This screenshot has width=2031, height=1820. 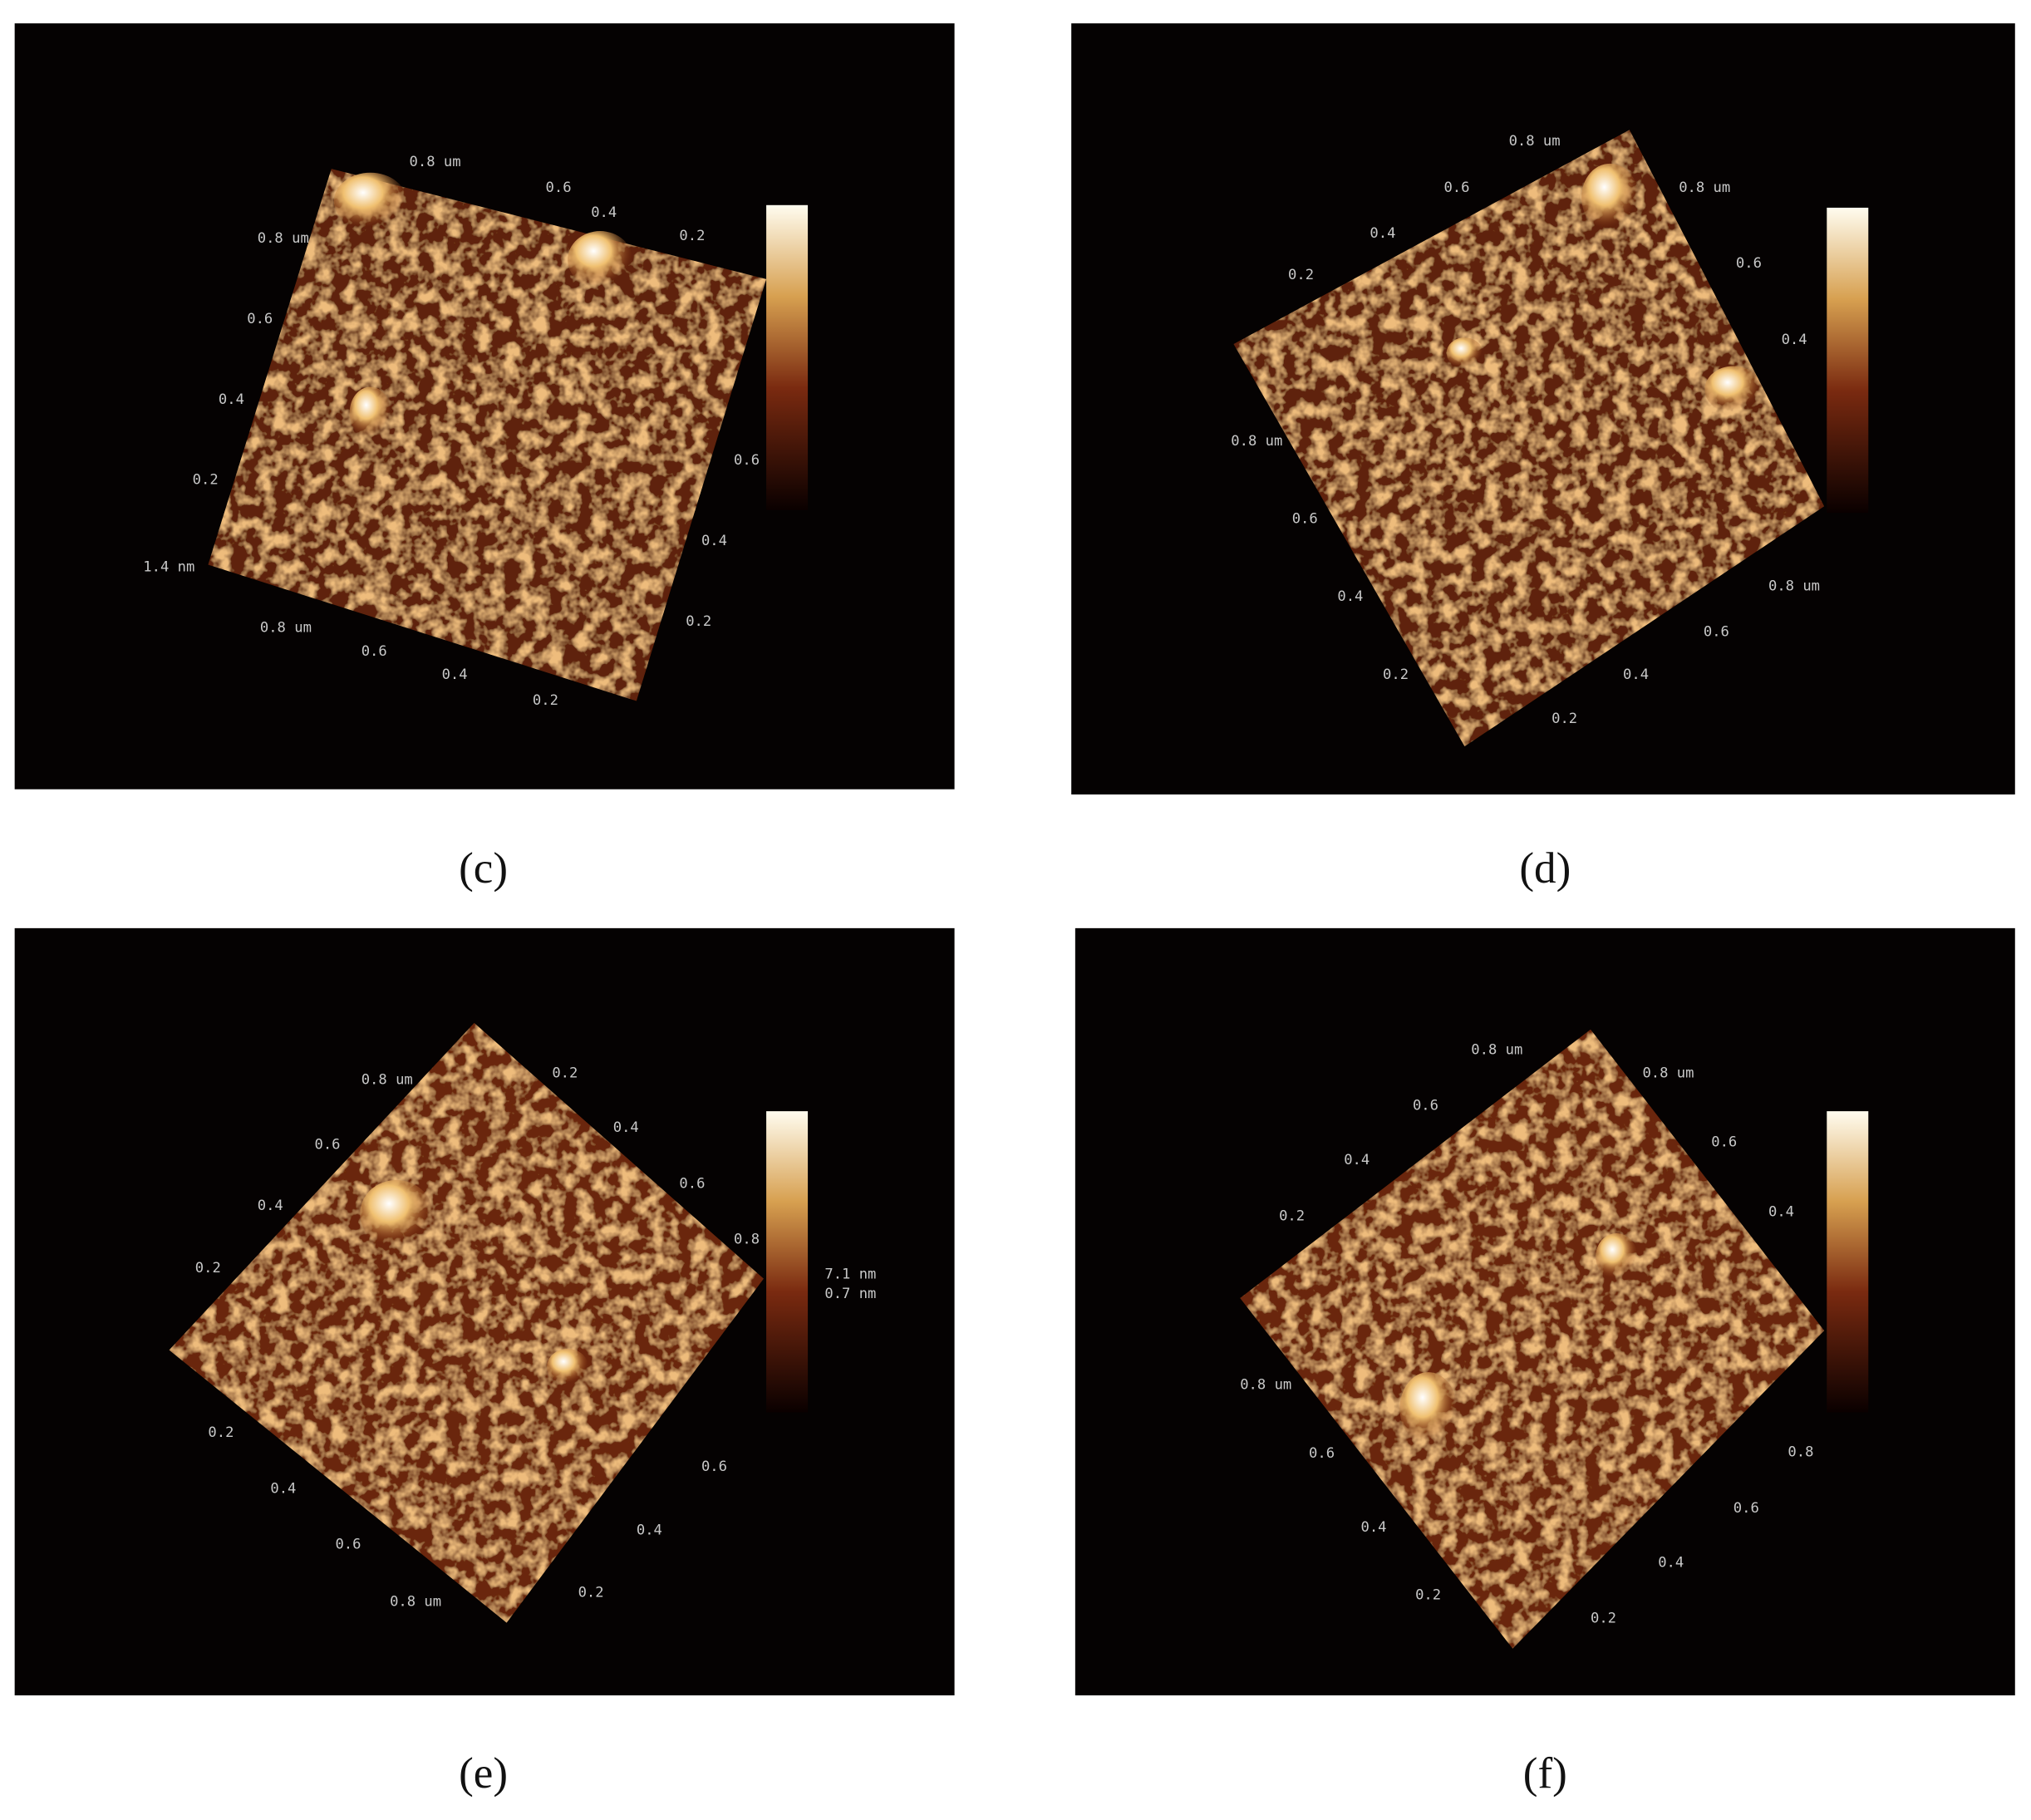 I want to click on axis-label: 7.1 nm, so click(x=850, y=1275).